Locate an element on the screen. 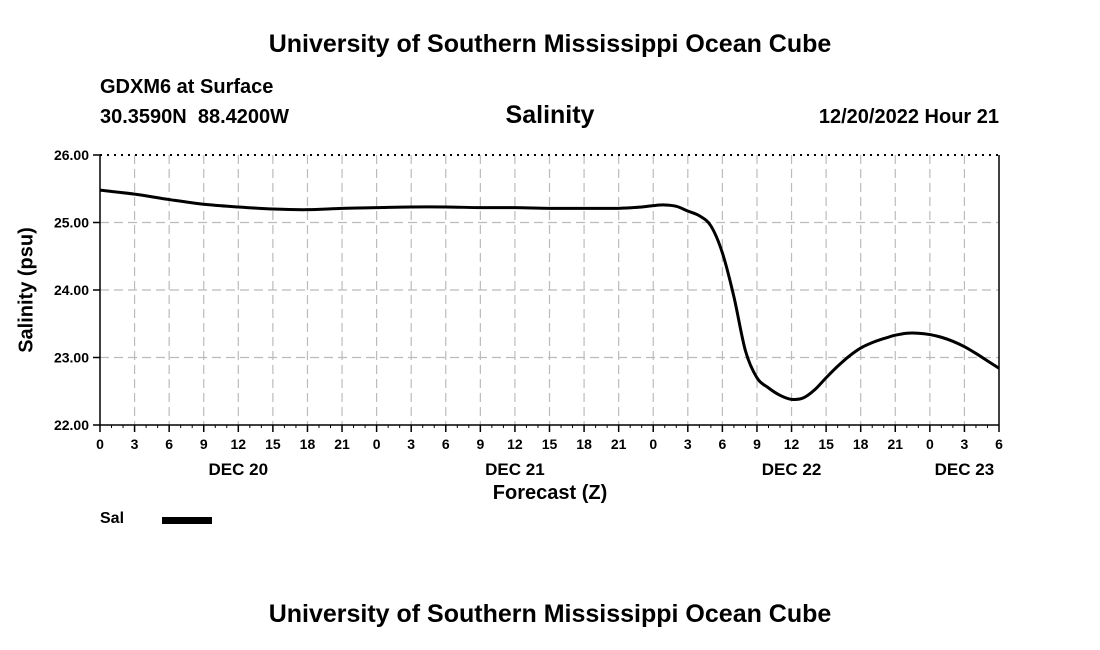  y-tick-label: 23.00 is located at coordinates (71, 358).